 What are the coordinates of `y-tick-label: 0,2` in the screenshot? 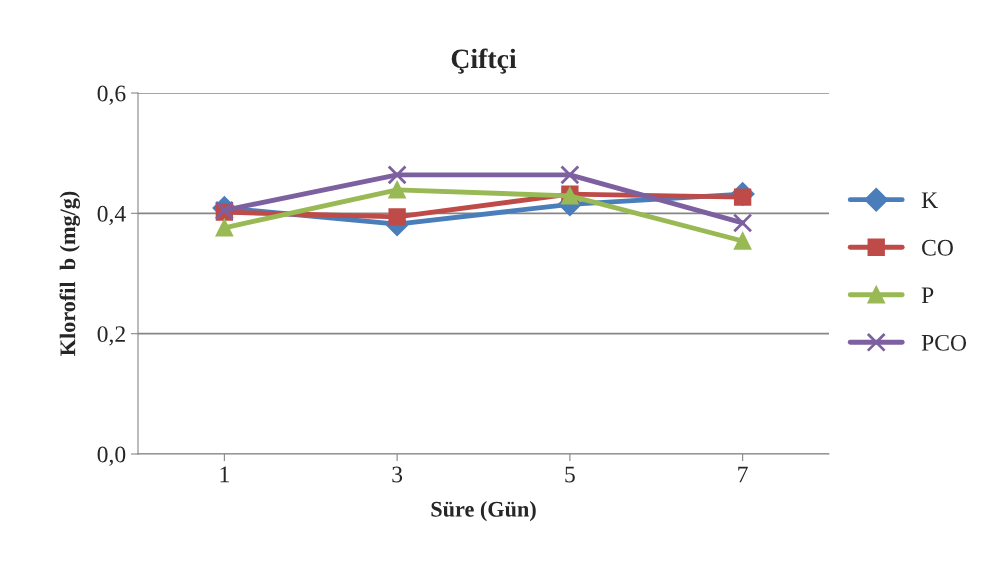 It's located at (111, 336).